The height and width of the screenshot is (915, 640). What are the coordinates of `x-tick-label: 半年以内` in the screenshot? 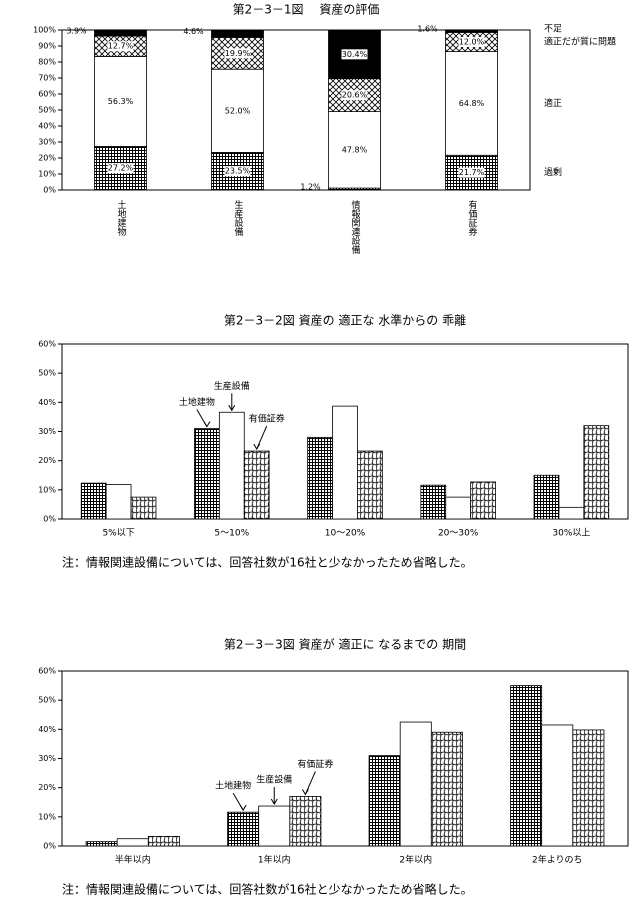 It's located at (133, 860).